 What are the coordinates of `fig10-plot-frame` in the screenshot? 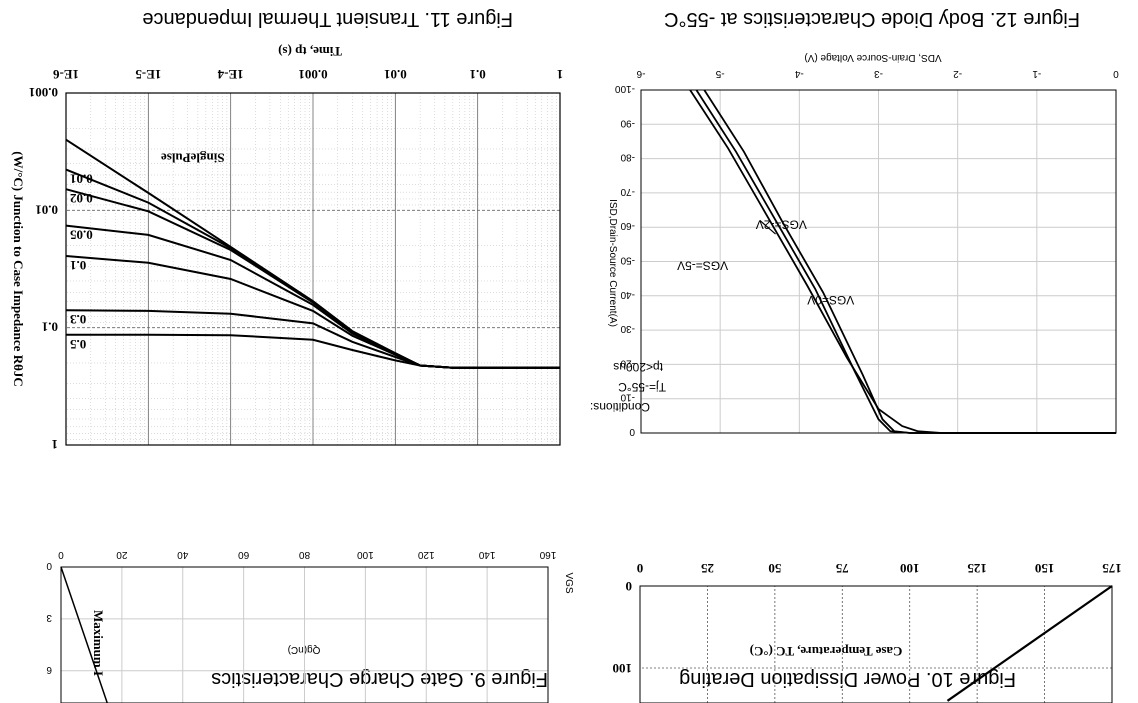 It's located at (876, 644).